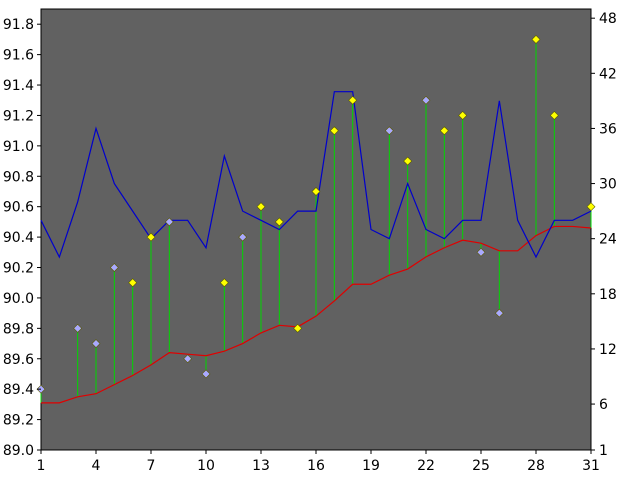  Describe the element at coordinates (18, 360) in the screenshot. I see `left-y-tick-label: 89.6` at that location.